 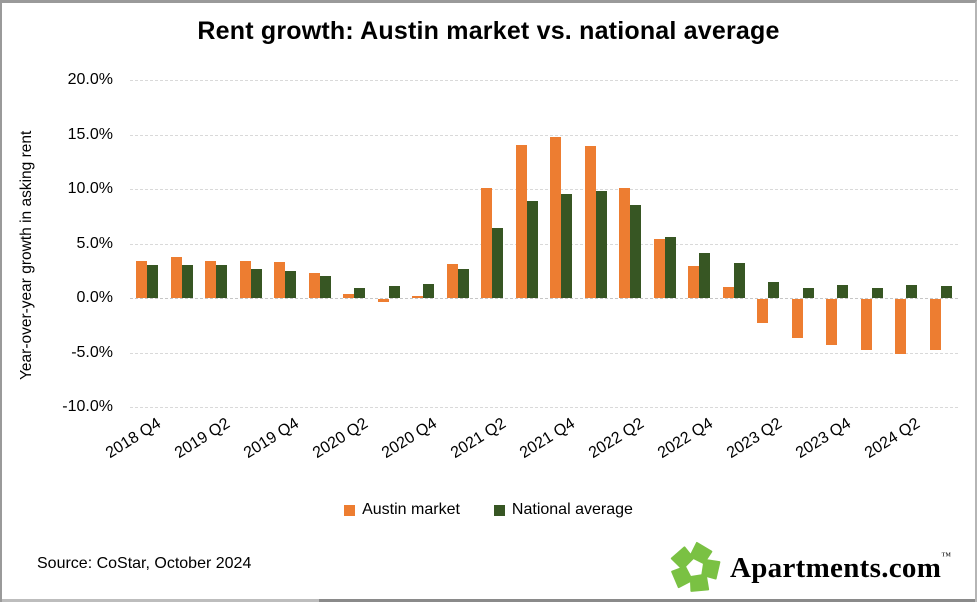 What do you see at coordinates (694, 282) in the screenshot?
I see `bar-austin-market-2022-q4` at bounding box center [694, 282].